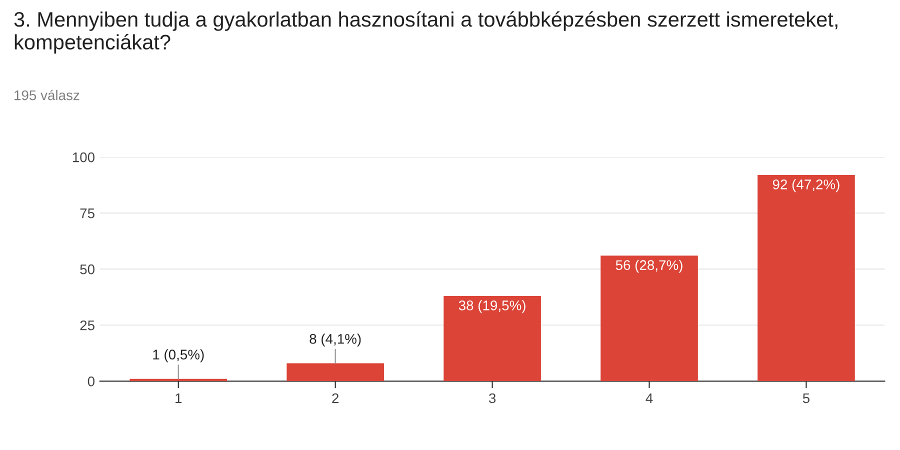 The height and width of the screenshot is (450, 900). Describe the element at coordinates (87, 213) in the screenshot. I see `y-tick-label: 75` at that location.